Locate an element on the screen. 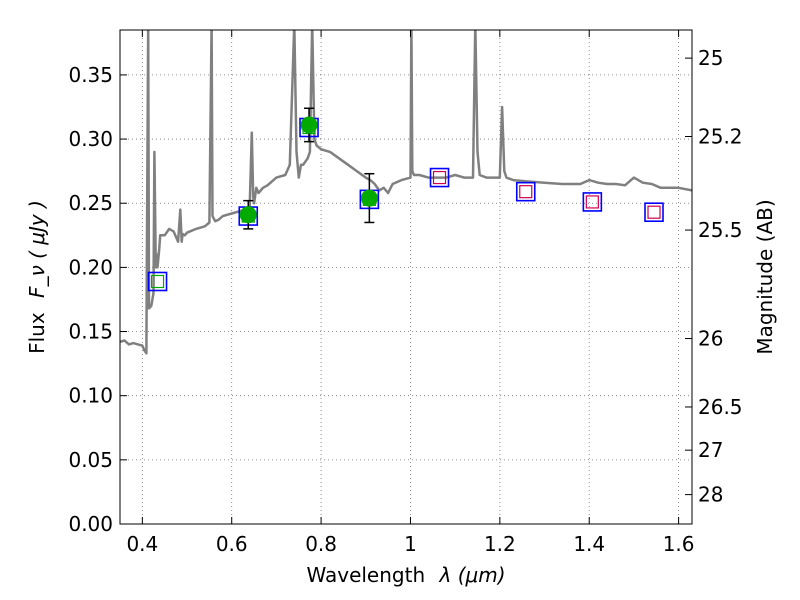  y-tick-label: 0.05 is located at coordinates (90, 460).